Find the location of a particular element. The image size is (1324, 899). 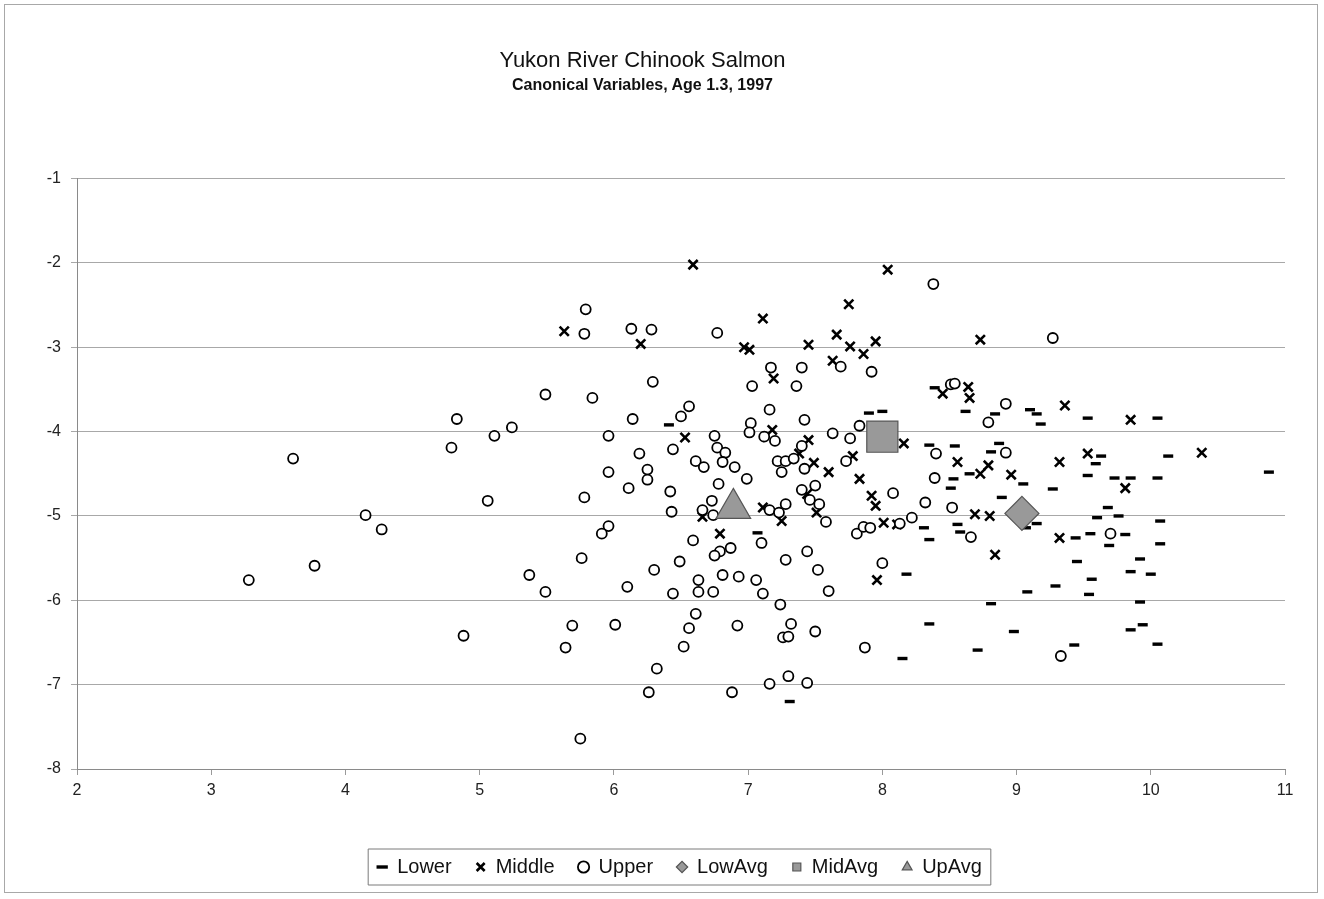

x-tick-label: 8 is located at coordinates (882, 790).